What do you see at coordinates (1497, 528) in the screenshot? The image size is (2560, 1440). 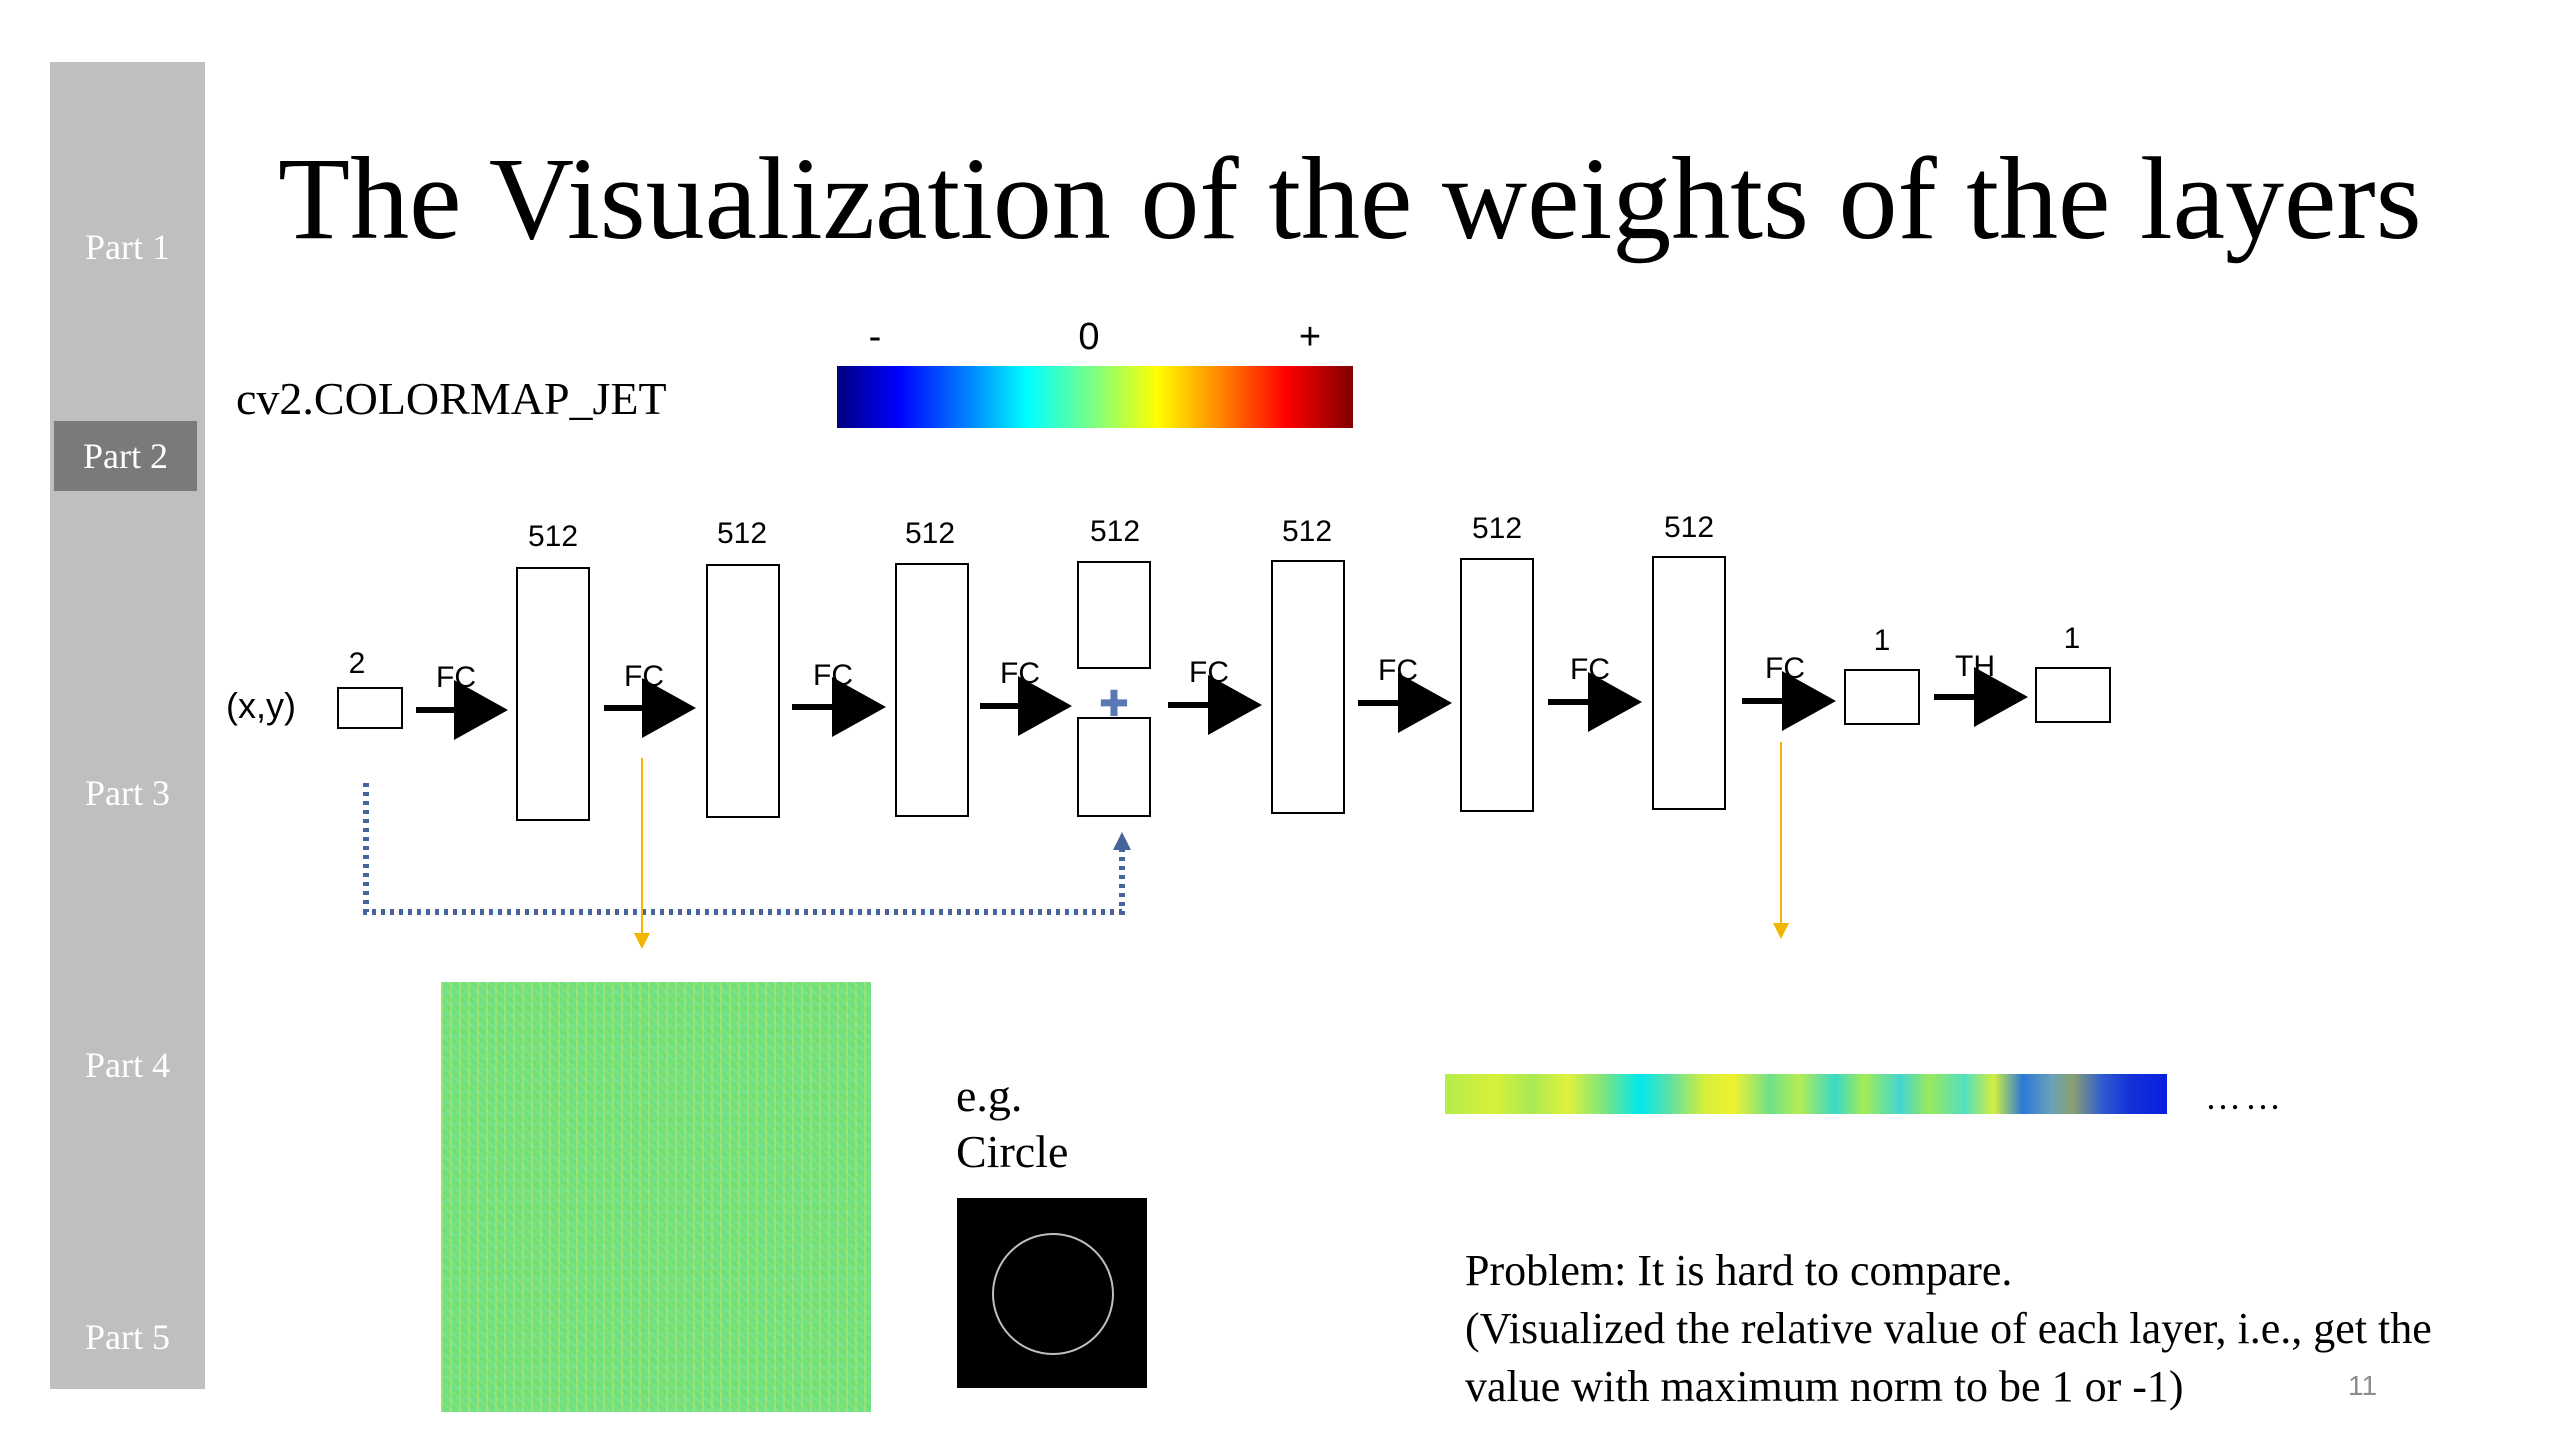 I see `layer-6-dim: 512` at bounding box center [1497, 528].